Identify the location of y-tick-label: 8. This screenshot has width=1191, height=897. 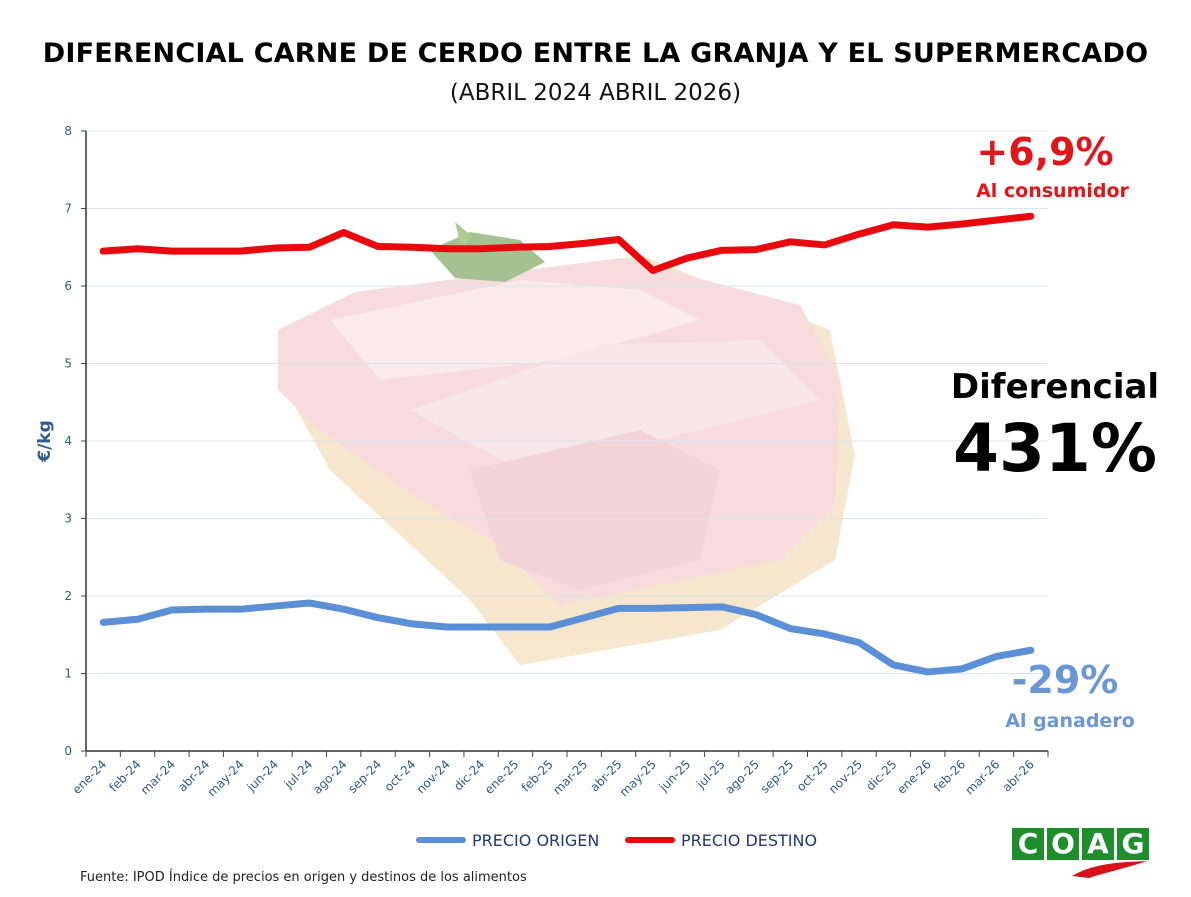
(68, 131).